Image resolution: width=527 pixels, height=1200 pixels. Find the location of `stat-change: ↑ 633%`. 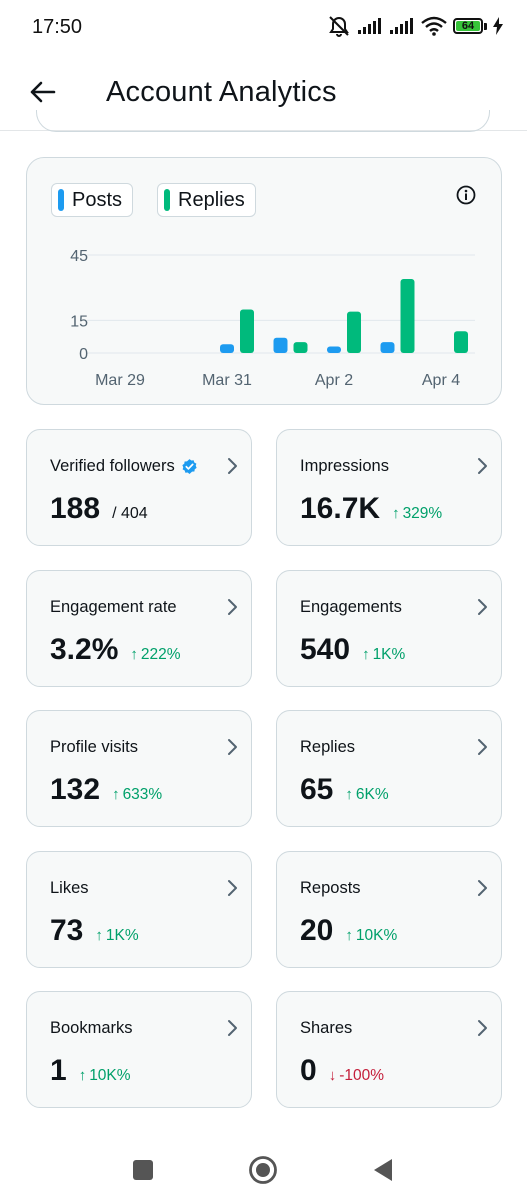

stat-change: ↑ 633% is located at coordinates (137, 795).